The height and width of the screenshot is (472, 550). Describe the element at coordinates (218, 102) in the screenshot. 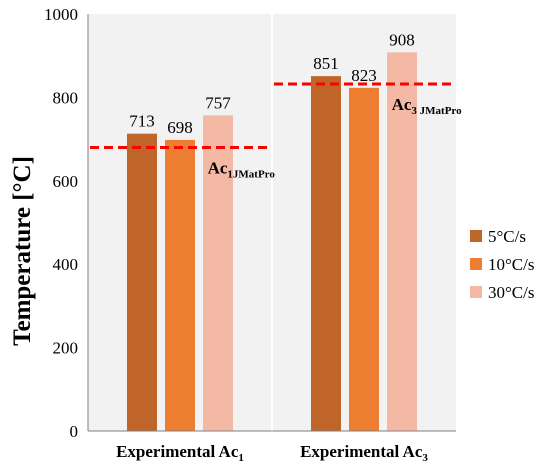

I see `data-label: 757` at that location.